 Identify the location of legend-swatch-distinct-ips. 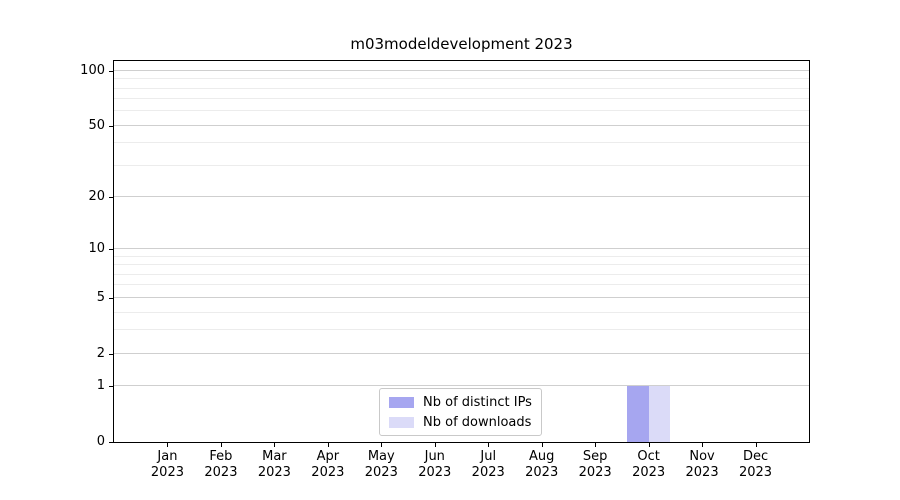
(401, 402).